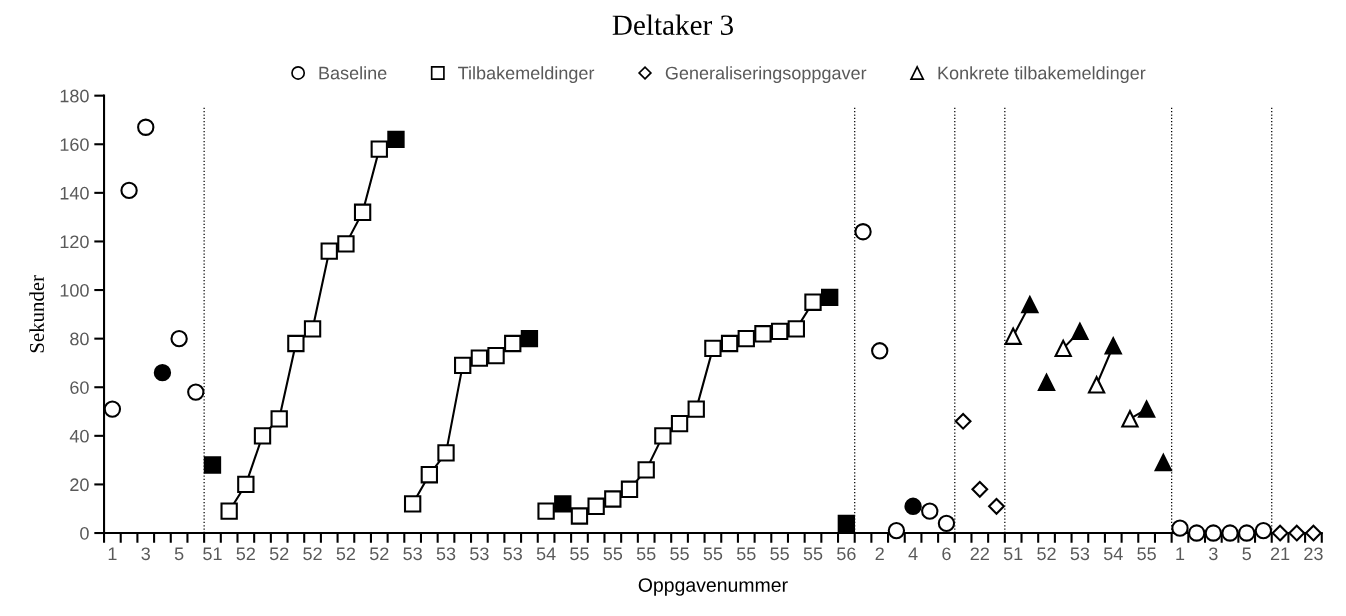 The height and width of the screenshot is (616, 1346). Describe the element at coordinates (979, 553) in the screenshot. I see `x-tick-label: 22` at that location.